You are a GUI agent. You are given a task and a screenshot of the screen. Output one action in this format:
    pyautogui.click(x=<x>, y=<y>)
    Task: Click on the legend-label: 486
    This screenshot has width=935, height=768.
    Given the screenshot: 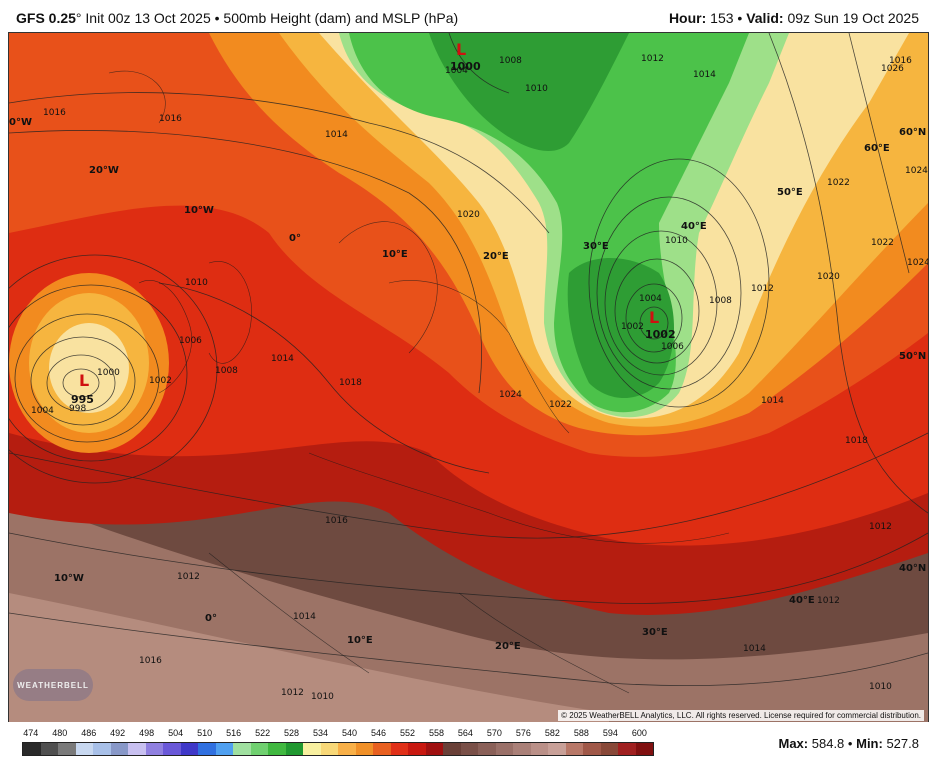 What is the action you would take?
    pyautogui.click(x=89, y=733)
    